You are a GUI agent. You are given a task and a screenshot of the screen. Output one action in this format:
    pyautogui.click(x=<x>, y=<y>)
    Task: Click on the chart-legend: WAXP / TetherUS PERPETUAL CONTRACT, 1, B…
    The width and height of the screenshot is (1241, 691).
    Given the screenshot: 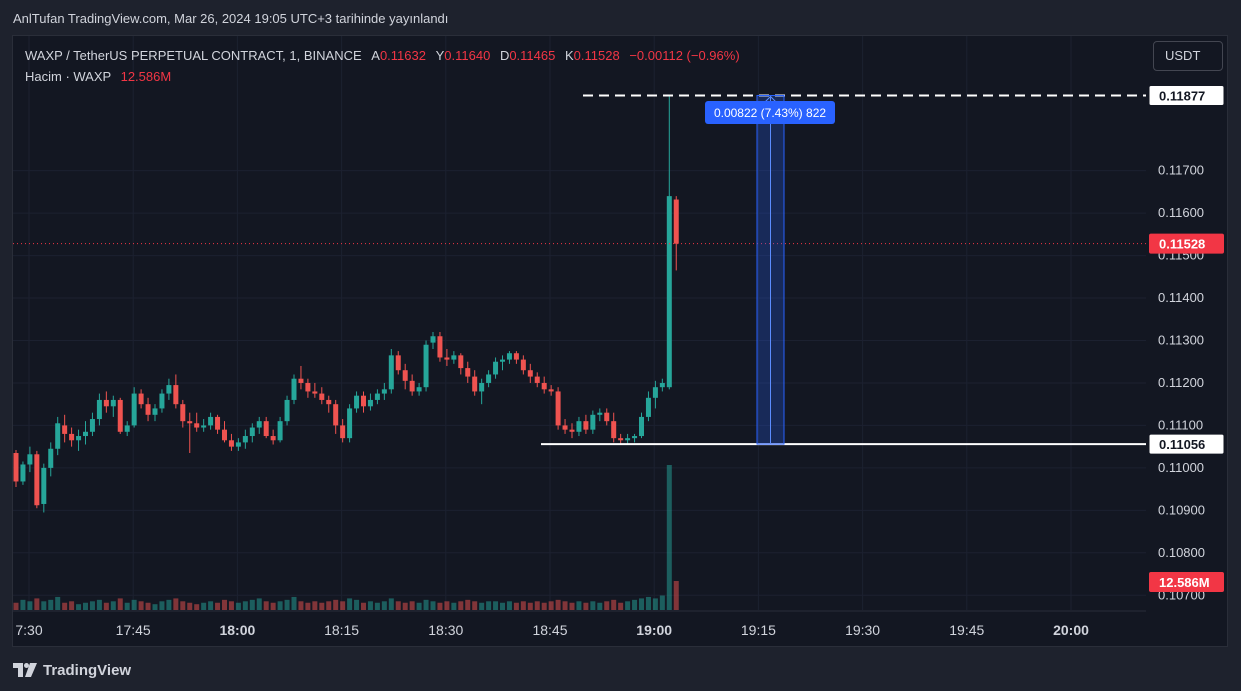 What is the action you would take?
    pyautogui.click(x=382, y=67)
    